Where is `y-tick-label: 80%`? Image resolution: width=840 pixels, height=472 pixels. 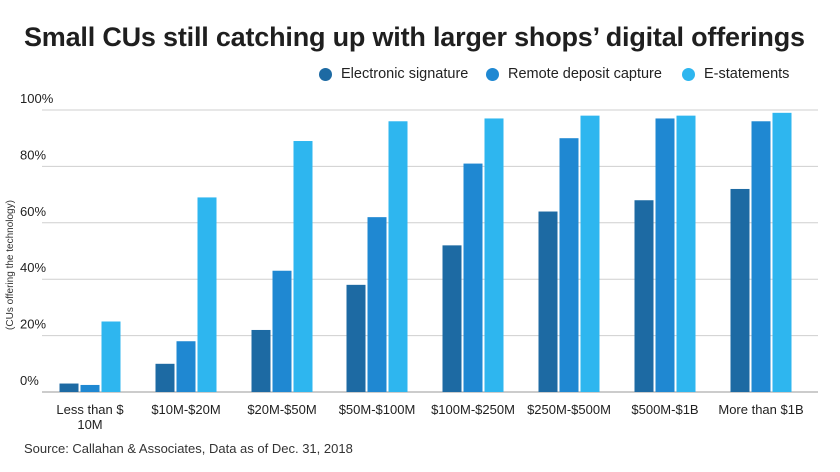 y-tick-label: 80% is located at coordinates (33, 154).